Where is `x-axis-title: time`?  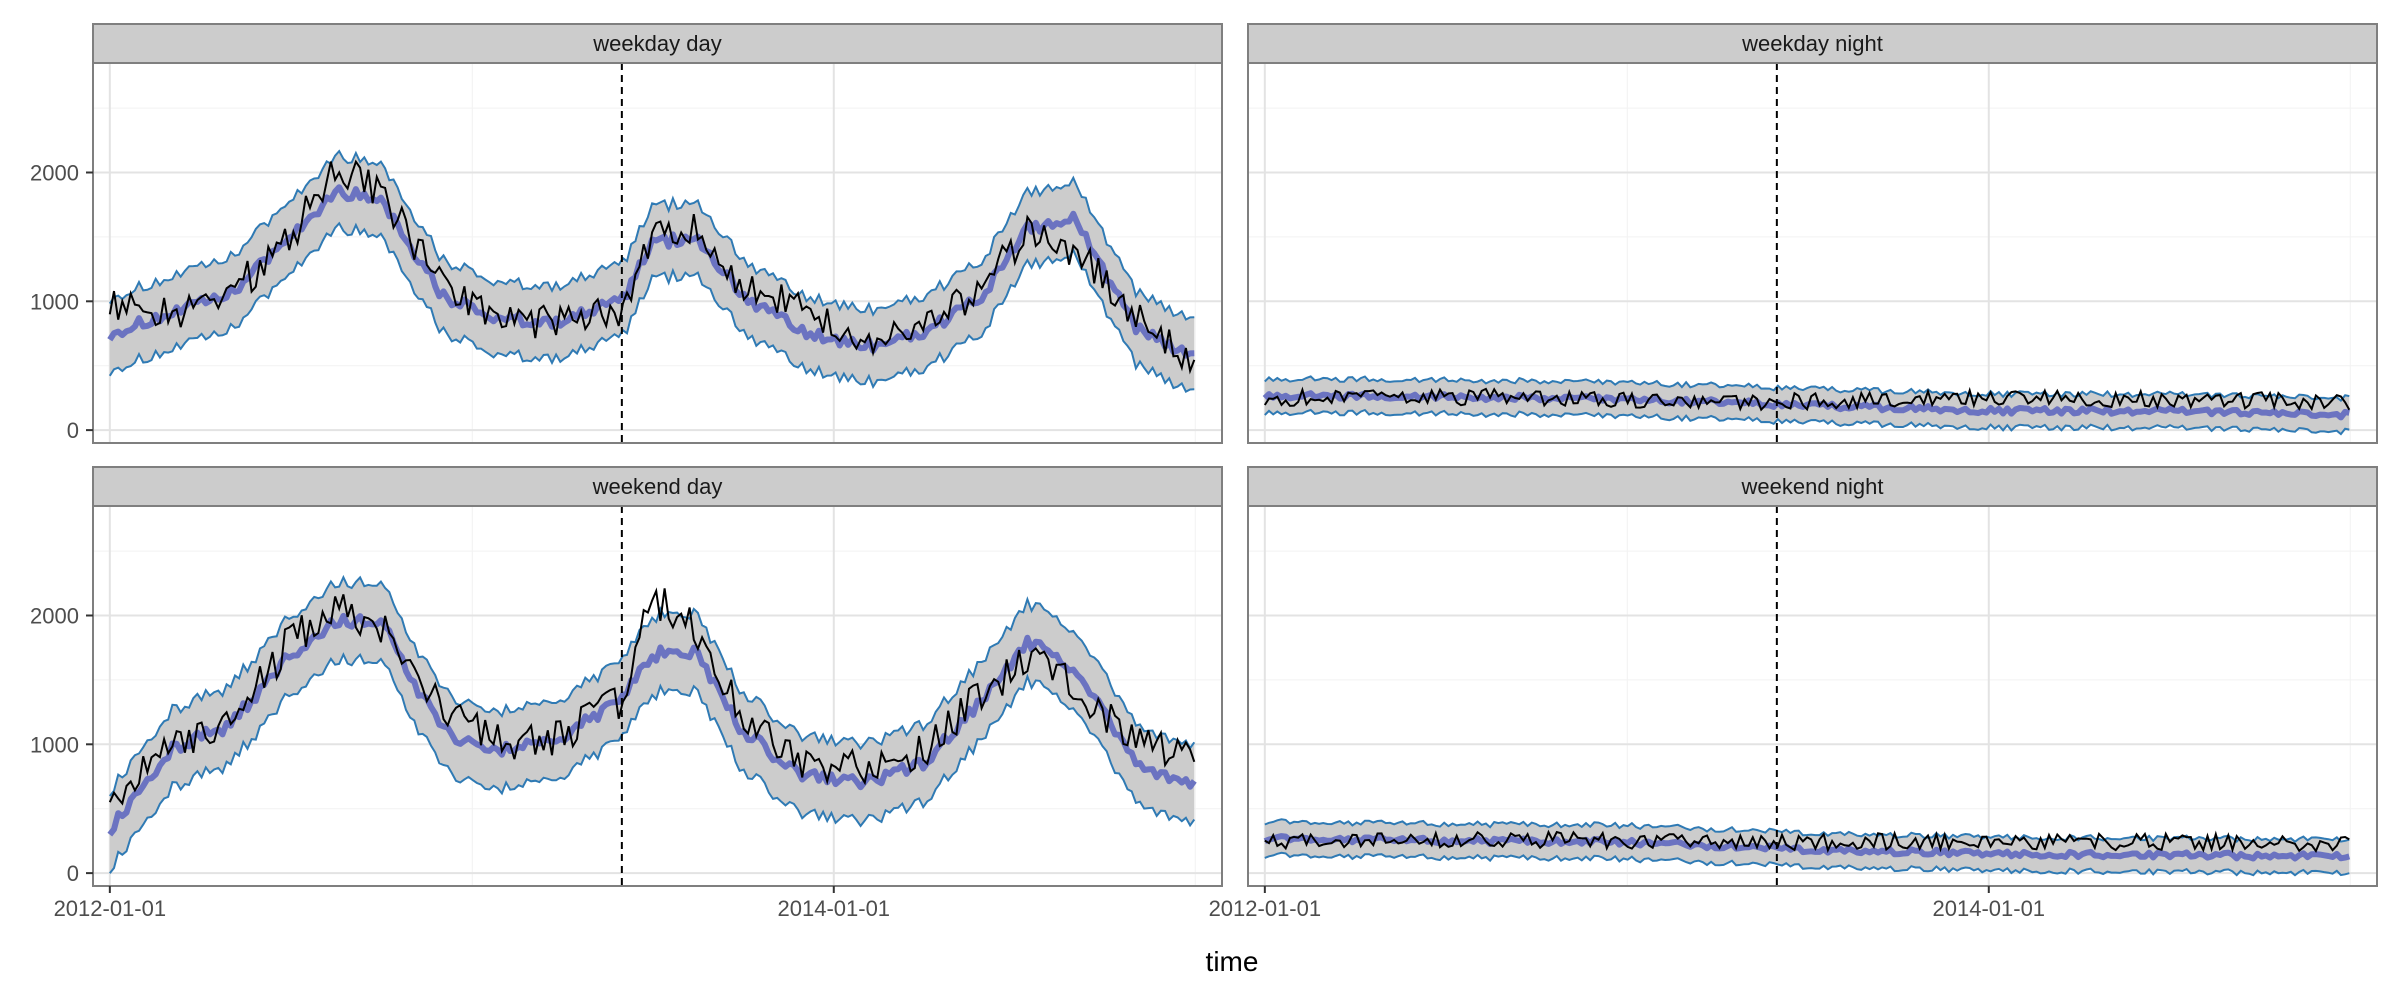 x-axis-title: time is located at coordinates (1232, 961).